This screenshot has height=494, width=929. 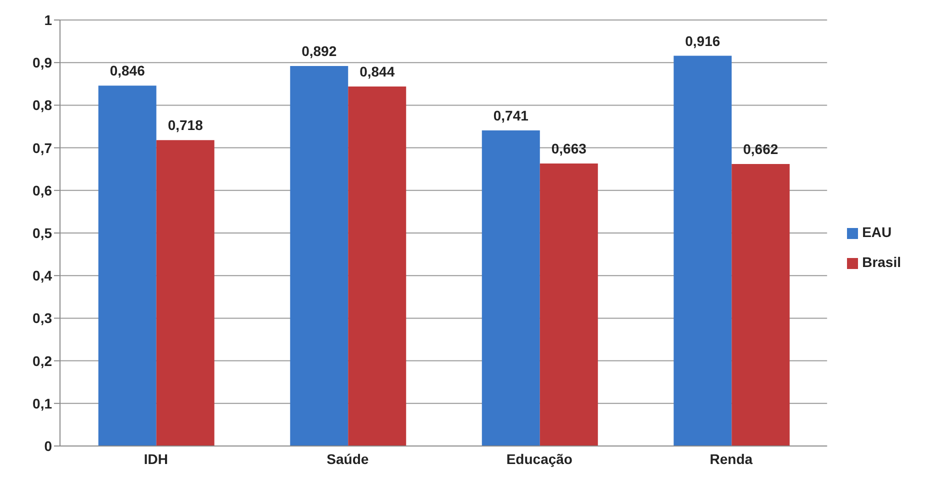 What do you see at coordinates (760, 148) in the screenshot?
I see `data-label: 0,662` at bounding box center [760, 148].